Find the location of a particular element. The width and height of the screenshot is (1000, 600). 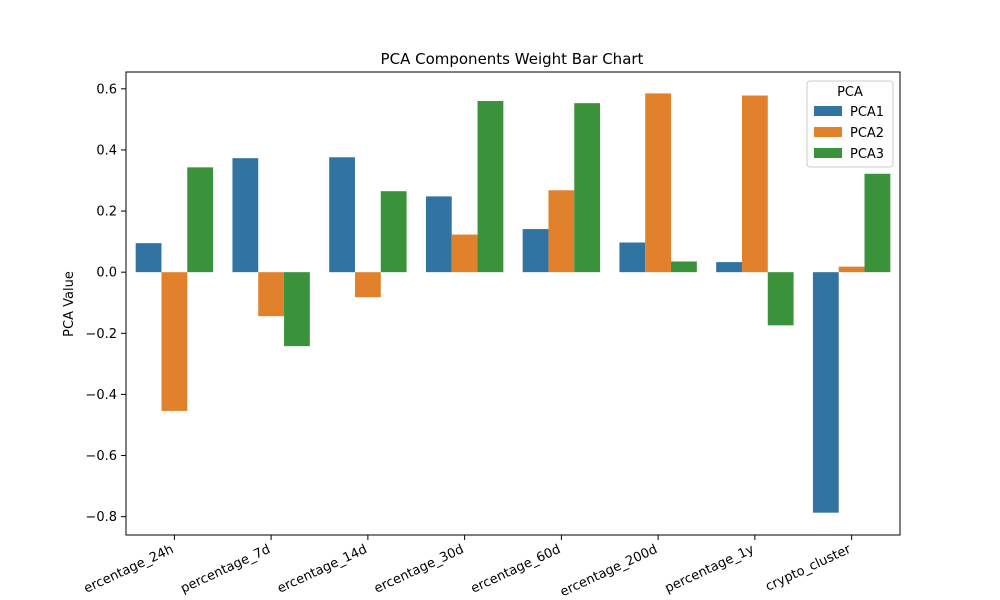

y-tick-label: 0.2 is located at coordinates (106, 212).